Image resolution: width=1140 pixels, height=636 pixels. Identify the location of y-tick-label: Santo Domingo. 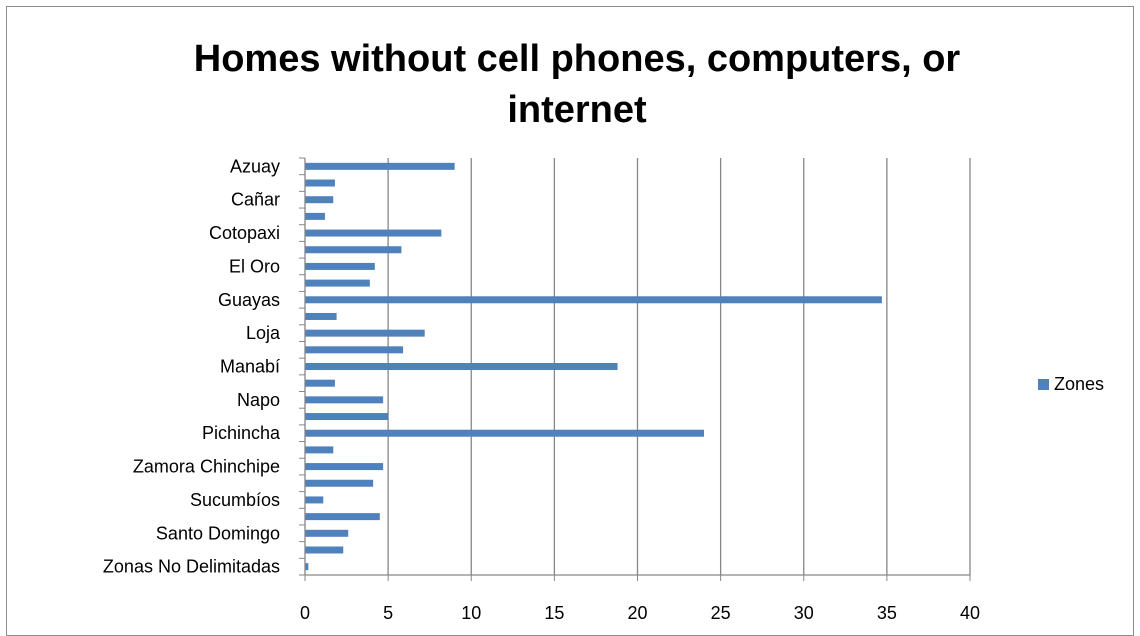
(218, 533).